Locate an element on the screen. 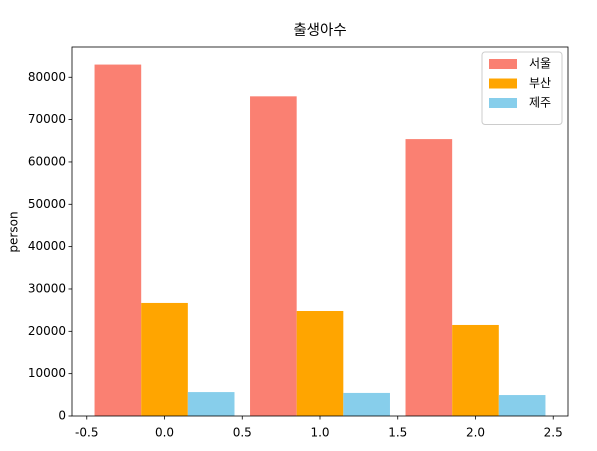  y-tick-label: 40000 is located at coordinates (47, 246).